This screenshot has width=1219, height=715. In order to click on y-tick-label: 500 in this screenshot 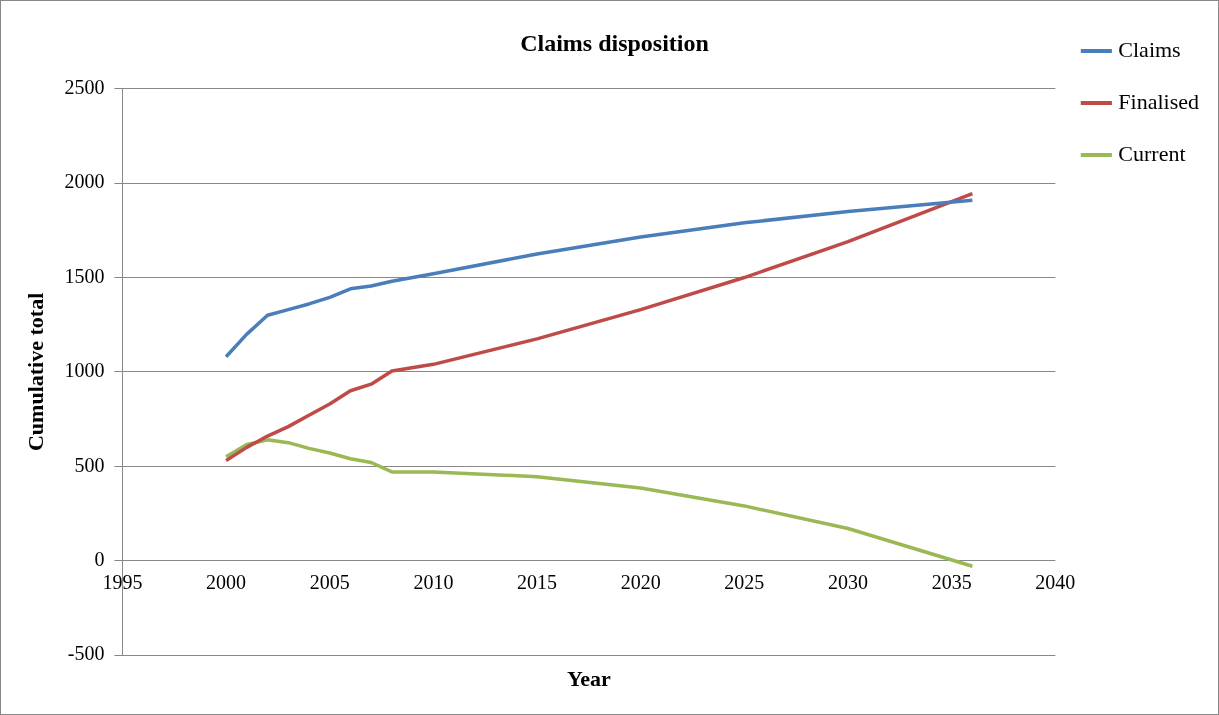, I will do `click(89, 464)`.